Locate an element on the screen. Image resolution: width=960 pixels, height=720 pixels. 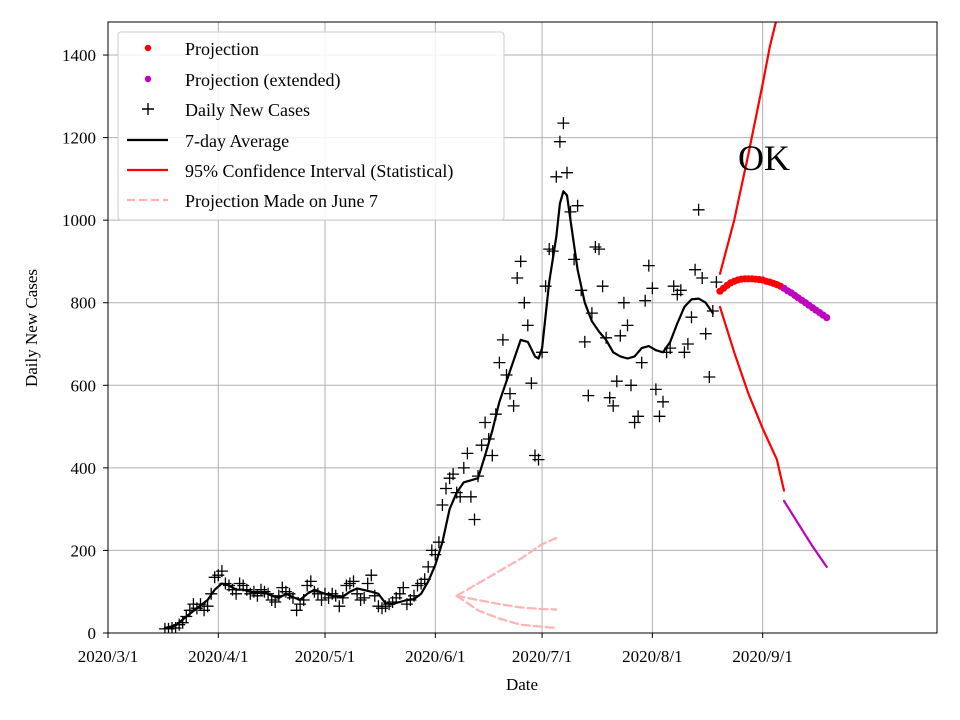
legend-marker-projection is located at coordinates (148, 48).